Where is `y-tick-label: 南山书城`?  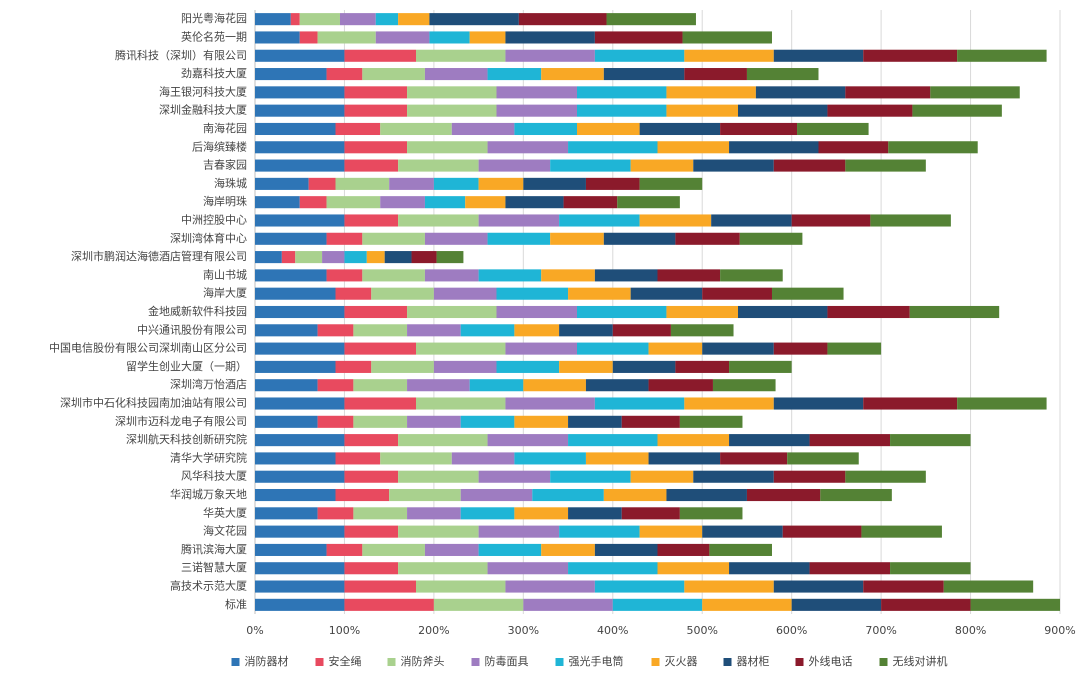 y-tick-label: 南山书城 is located at coordinates (225, 274).